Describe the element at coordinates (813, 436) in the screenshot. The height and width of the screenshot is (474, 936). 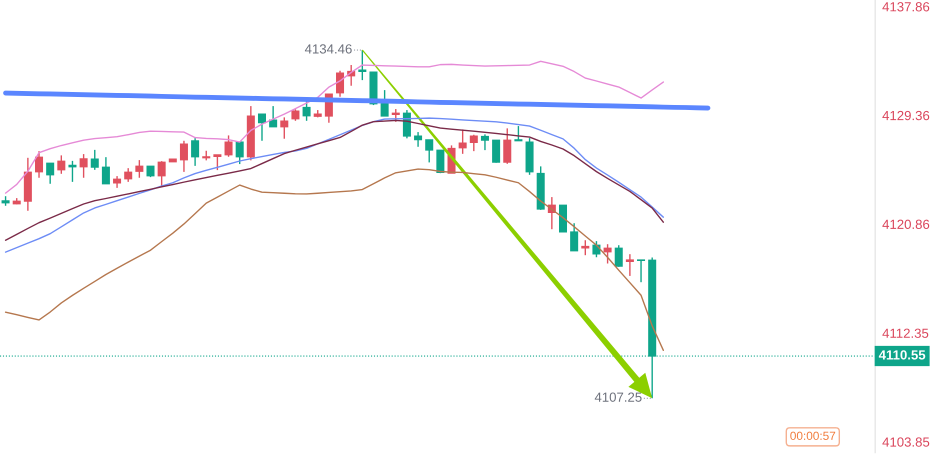
I see `text: 00:00:57` at that location.